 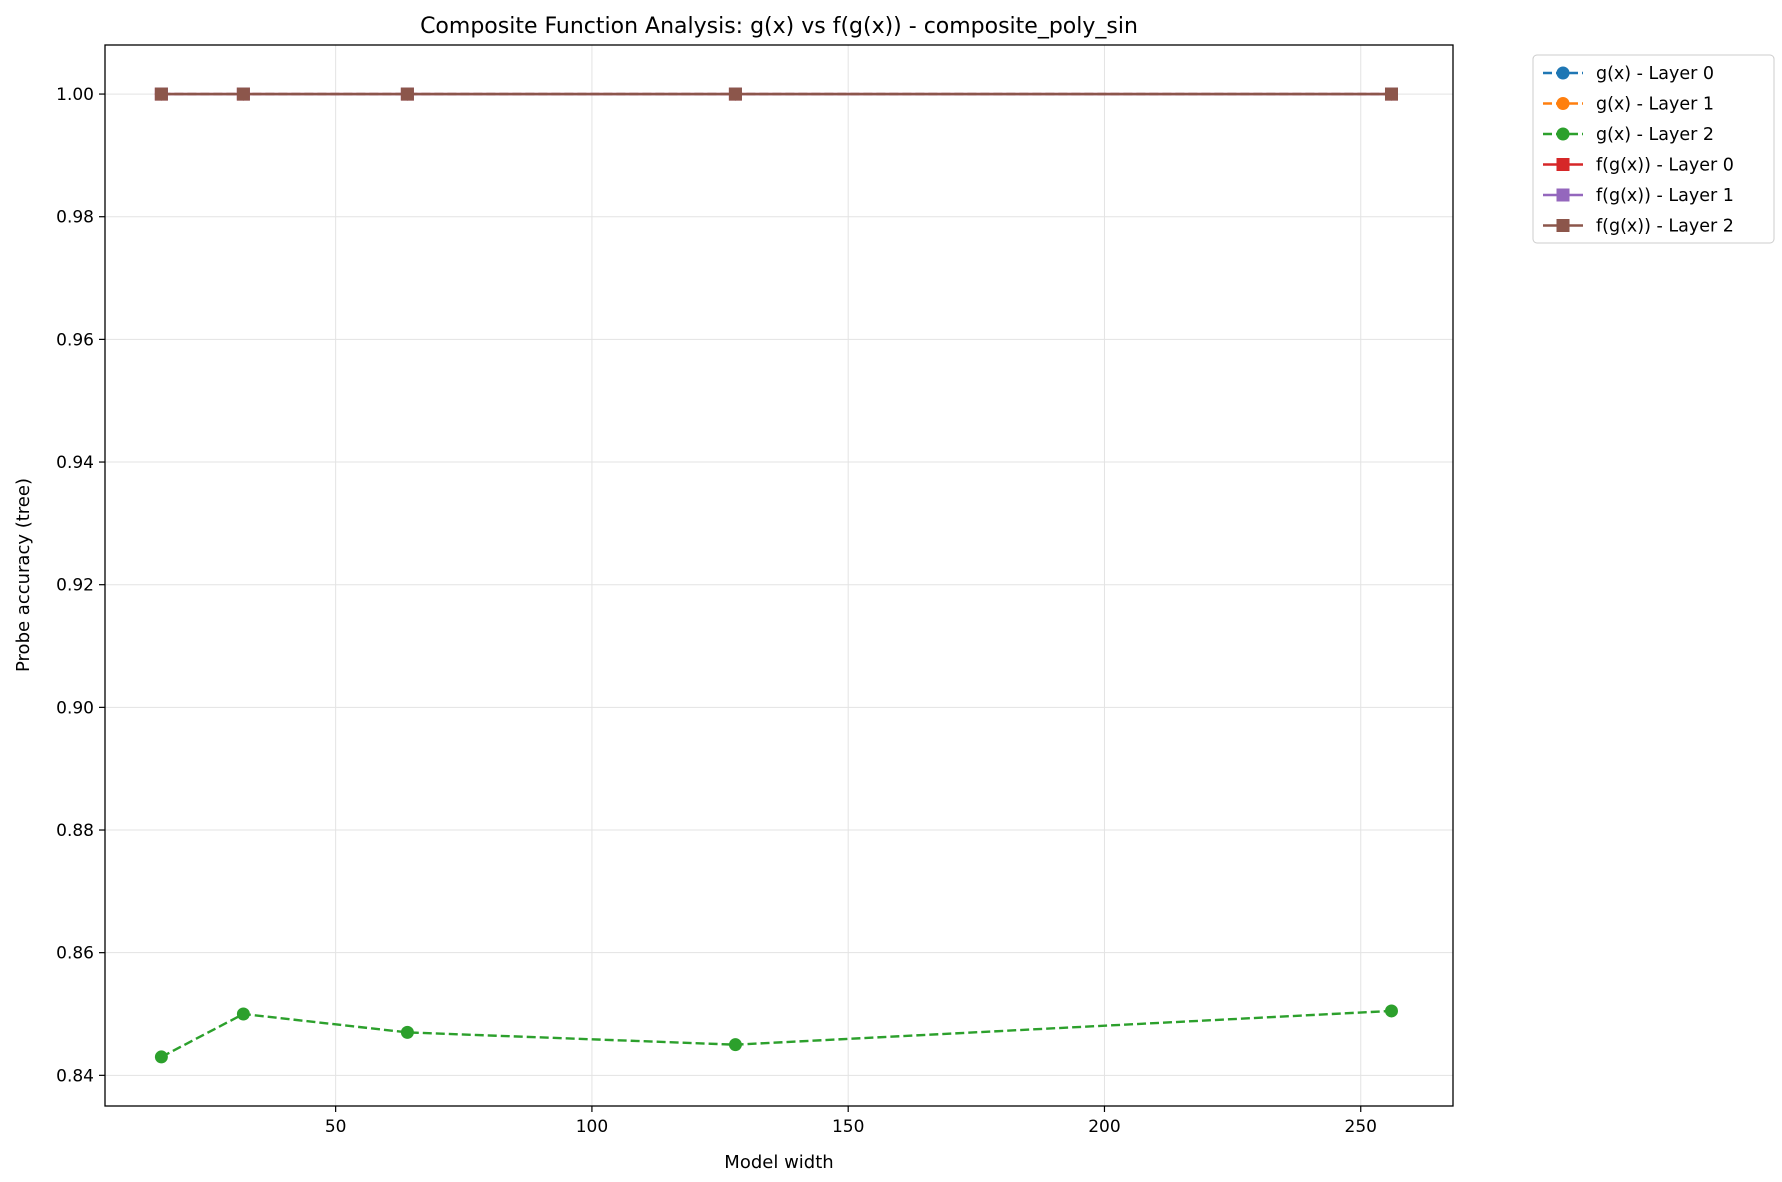 What do you see at coordinates (75, 463) in the screenshot?
I see `y-tick-label: 0.94` at bounding box center [75, 463].